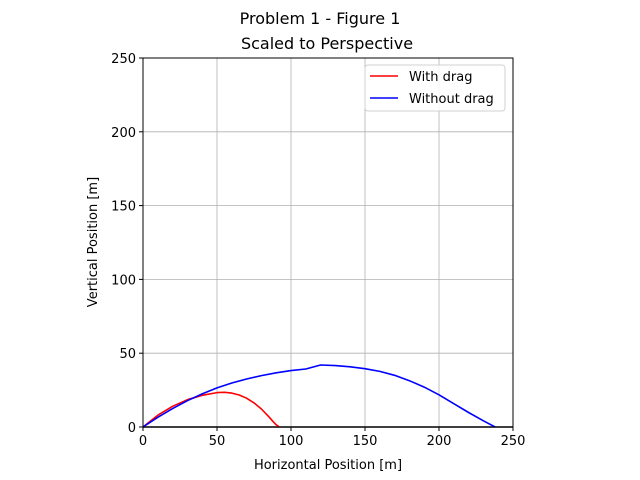 The image size is (640, 480). What do you see at coordinates (291, 441) in the screenshot?
I see `x-tick-label: 100` at bounding box center [291, 441].